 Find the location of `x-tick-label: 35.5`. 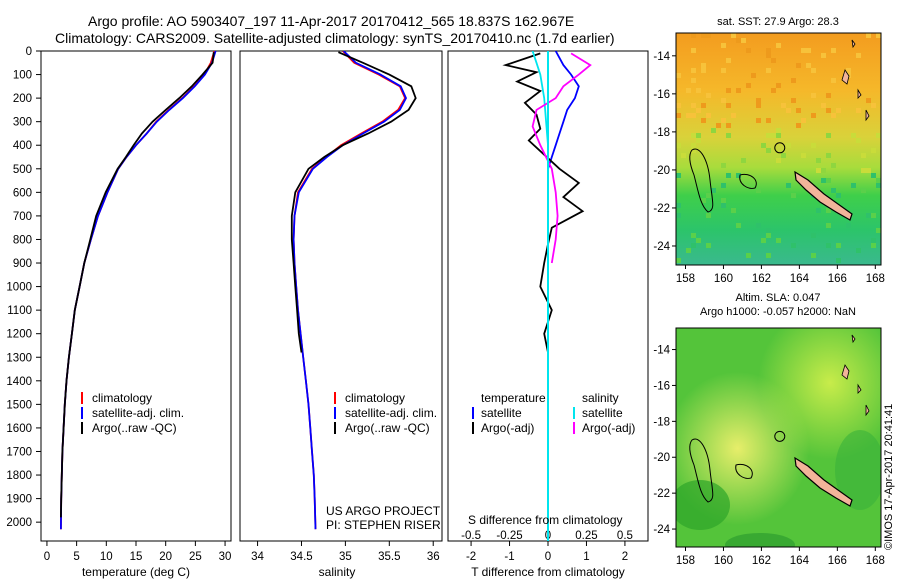

x-tick-label: 35.5 is located at coordinates (389, 557).